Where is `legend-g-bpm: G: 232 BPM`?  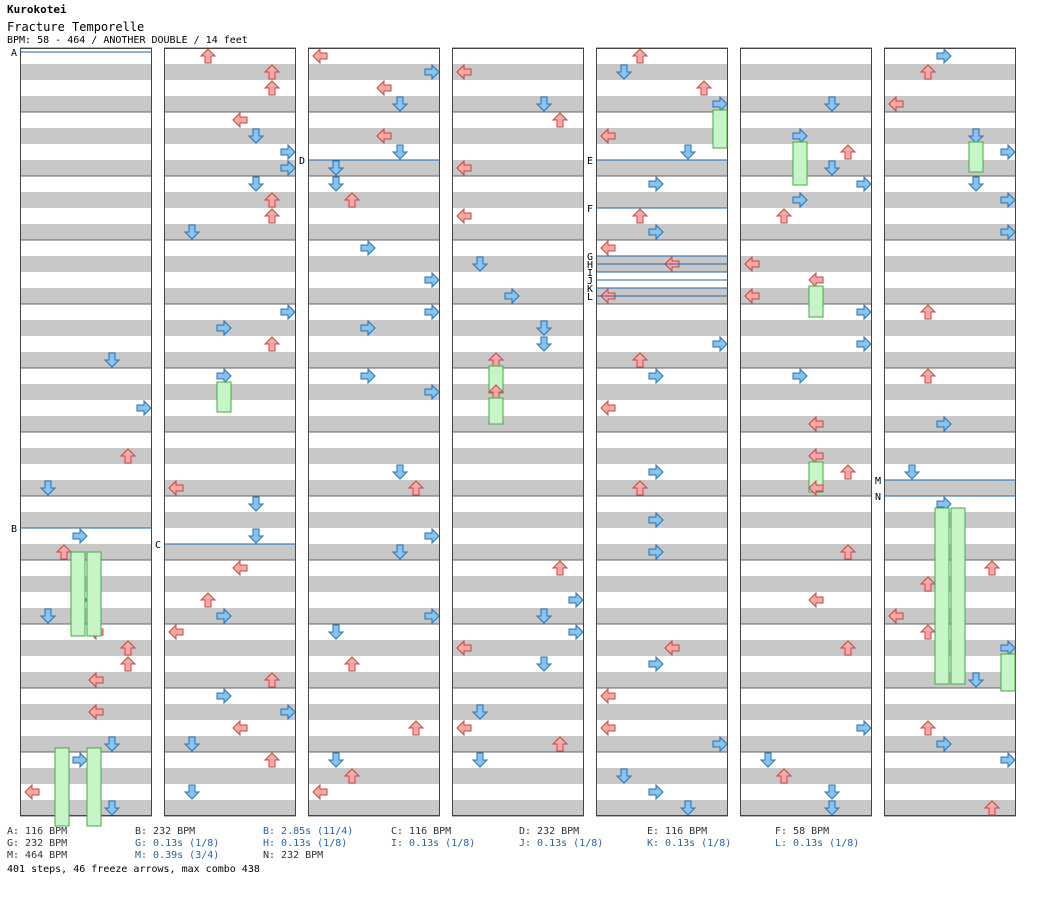 legend-g-bpm: G: 232 BPM is located at coordinates (37, 843).